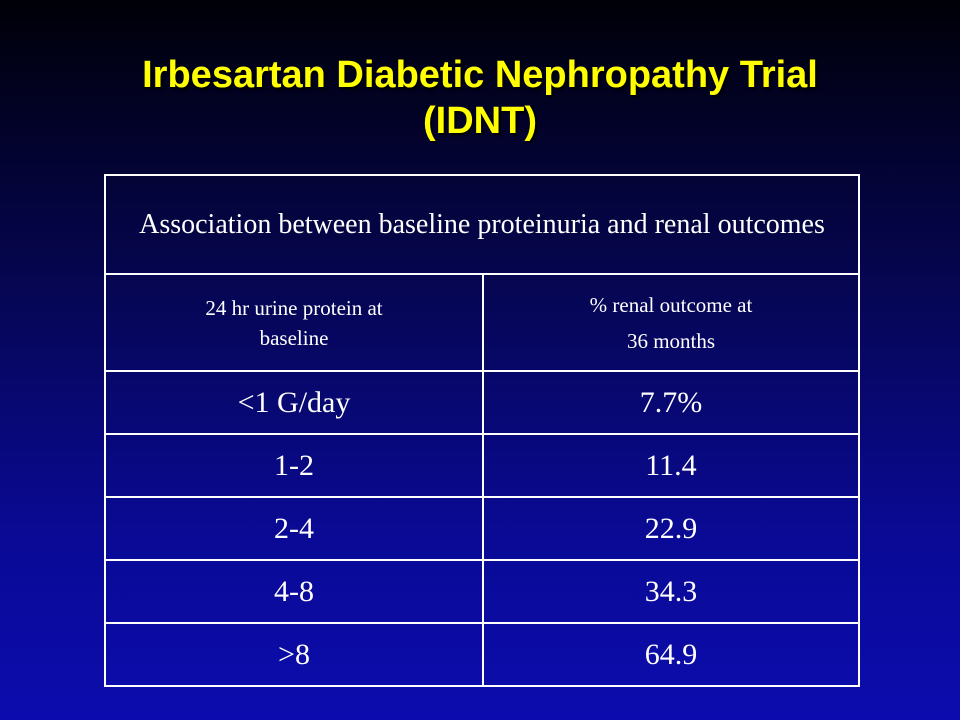 The width and height of the screenshot is (960, 720). Describe the element at coordinates (294, 337) in the screenshot. I see `column-header-protein-line-2: baseline` at that location.